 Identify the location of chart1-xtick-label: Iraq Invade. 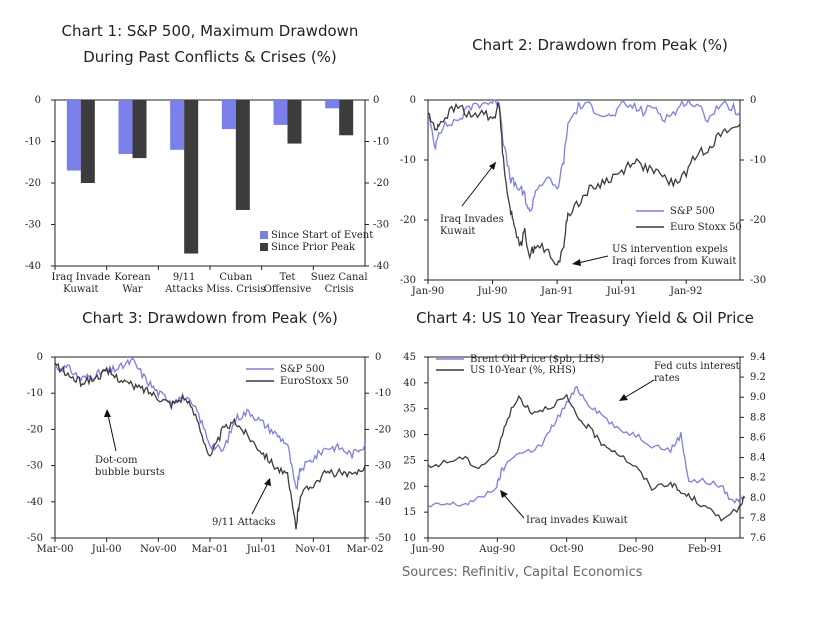
(81, 277).